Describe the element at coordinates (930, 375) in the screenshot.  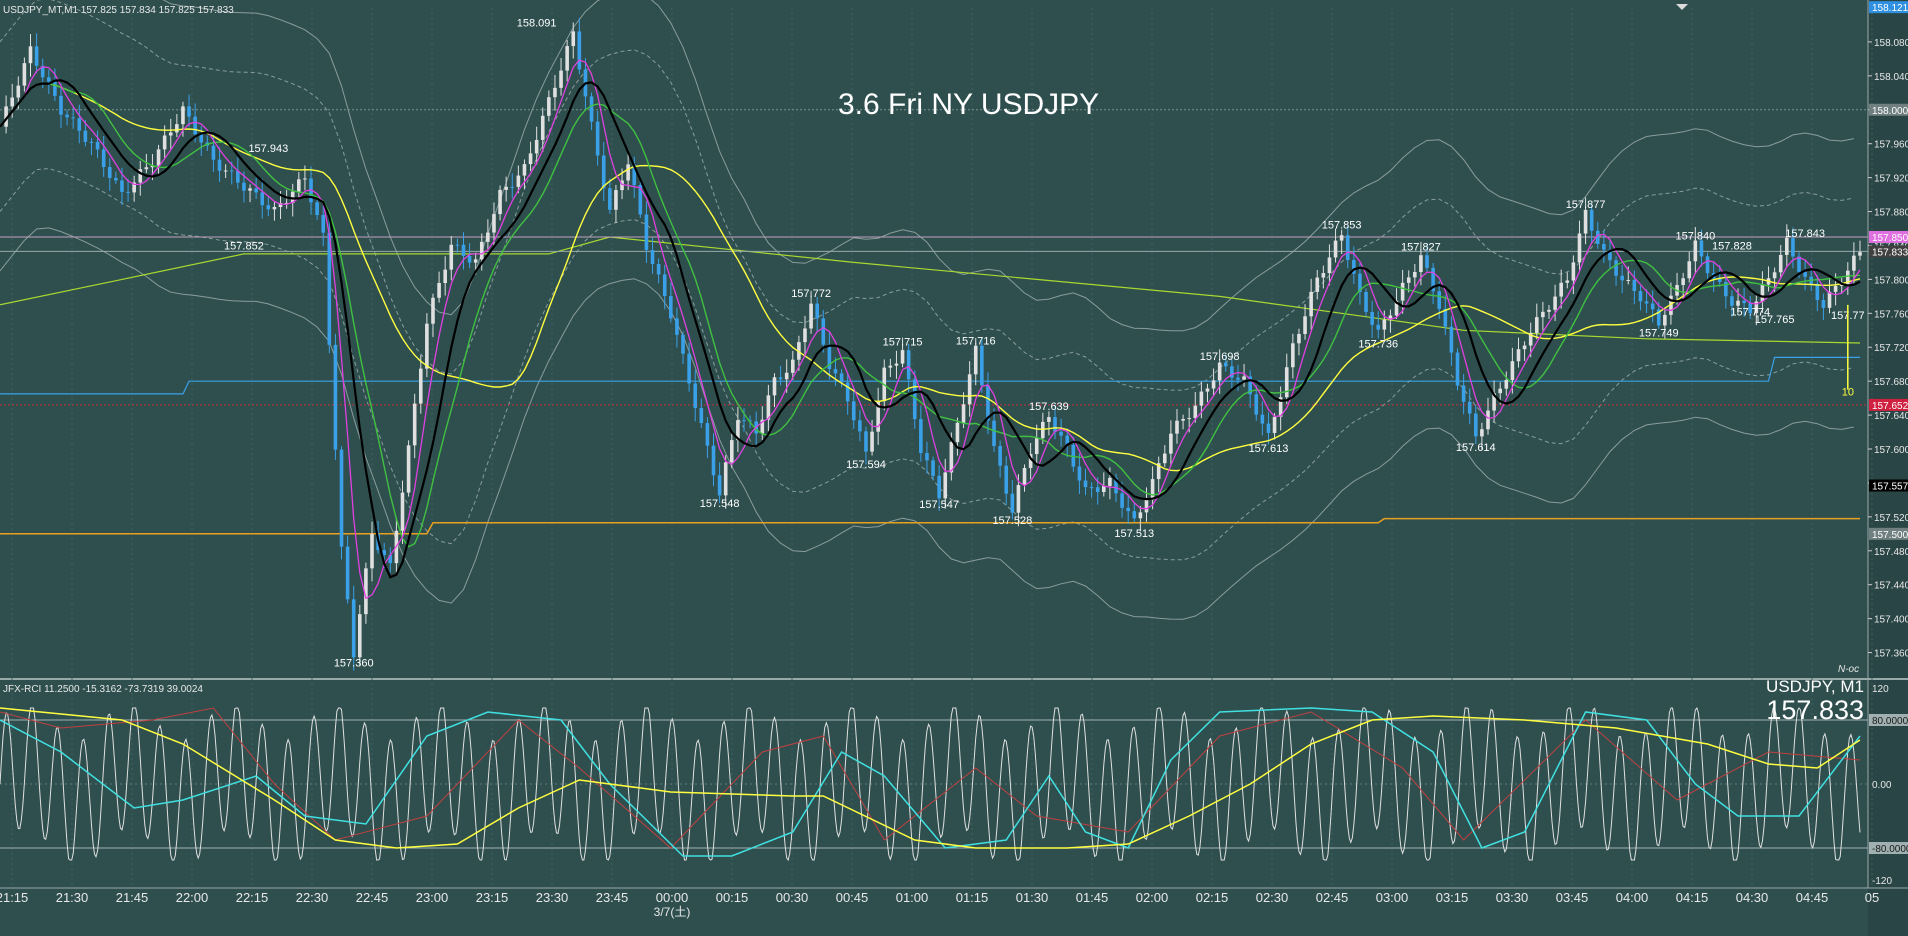
I see `blue-level-line` at that location.